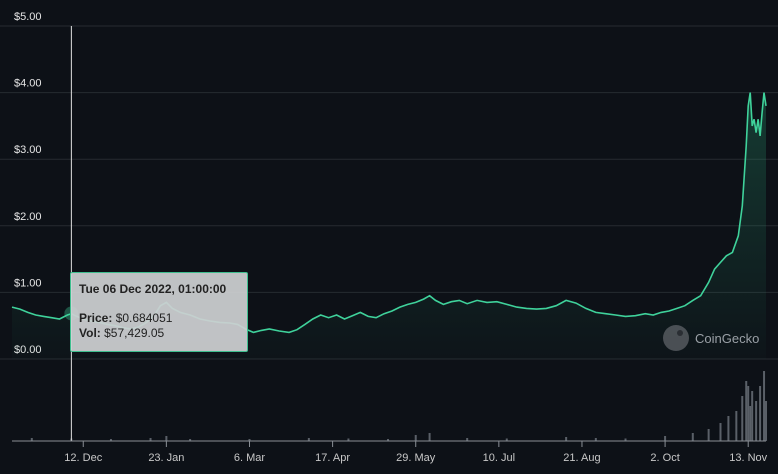  What do you see at coordinates (96, 318) in the screenshot?
I see `tooltip-price-label: Price:` at bounding box center [96, 318].